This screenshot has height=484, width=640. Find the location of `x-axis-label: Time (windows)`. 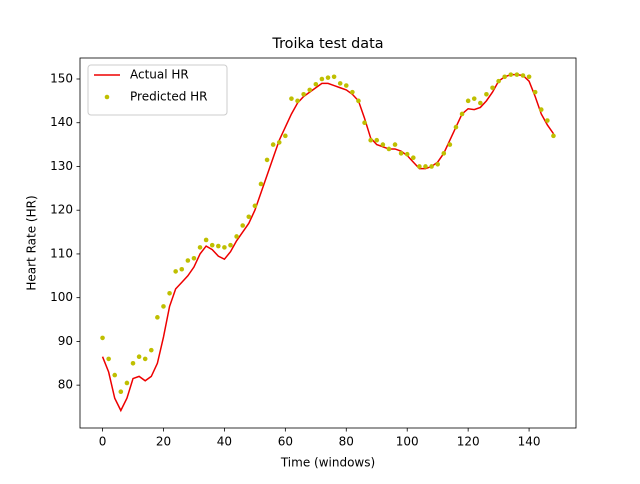

x-axis-label: Time (windows) is located at coordinates (327, 463).